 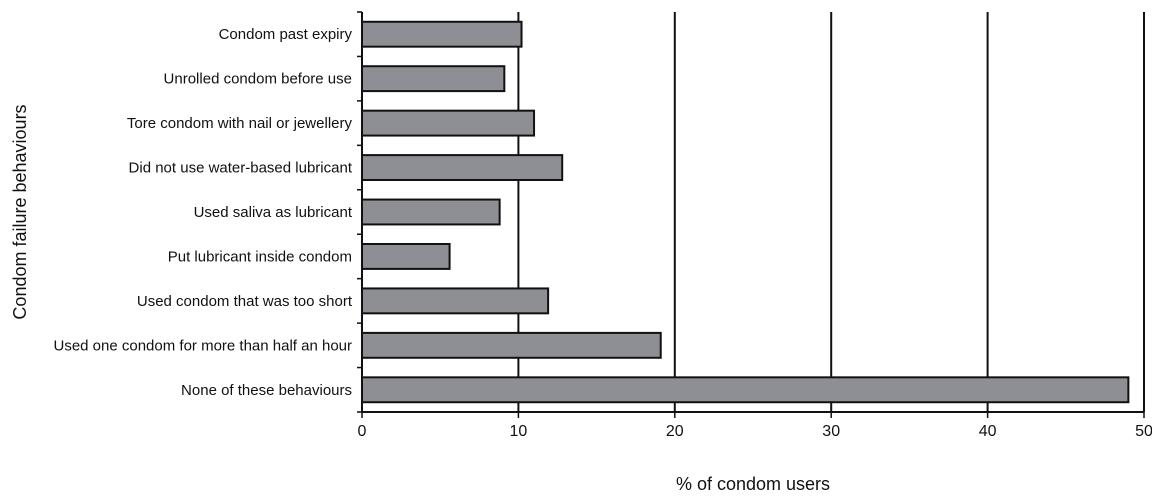 What do you see at coordinates (831, 431) in the screenshot?
I see `x-tick-label: 30` at bounding box center [831, 431].